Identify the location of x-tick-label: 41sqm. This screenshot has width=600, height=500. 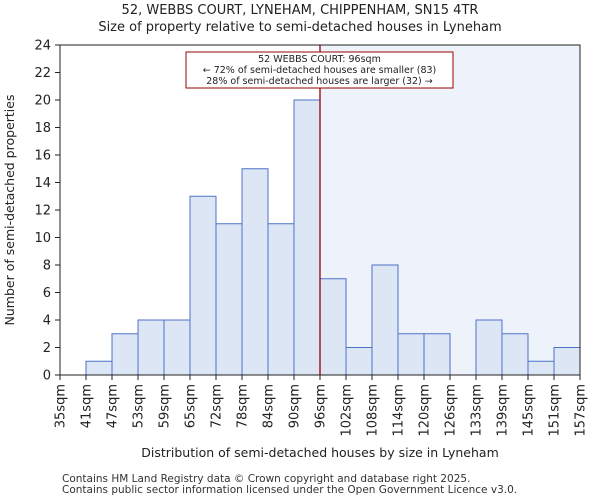
(87, 406).